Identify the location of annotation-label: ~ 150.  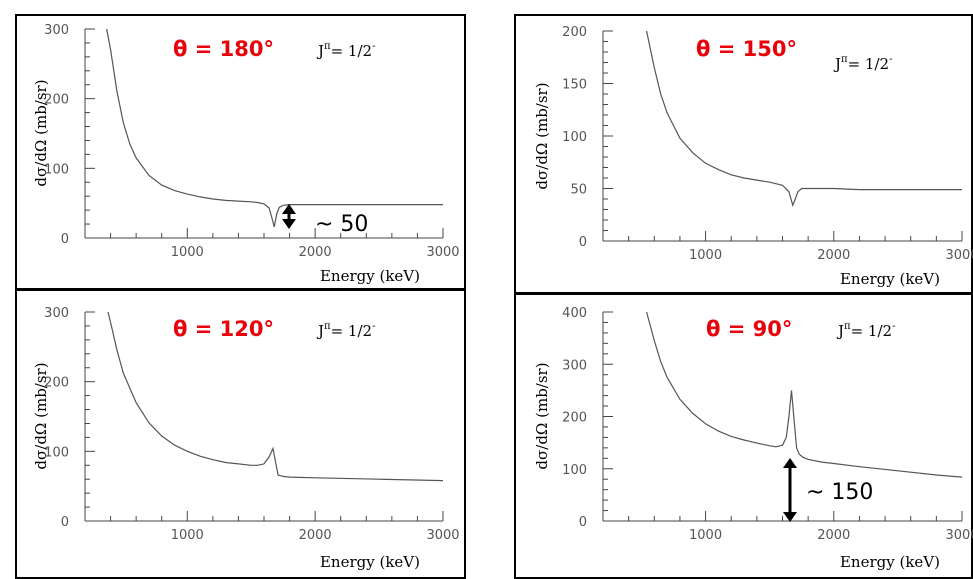
(839, 492).